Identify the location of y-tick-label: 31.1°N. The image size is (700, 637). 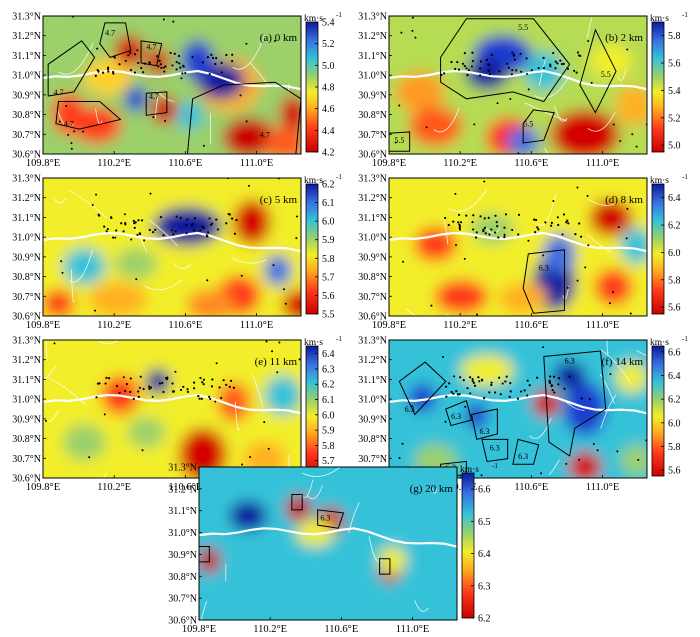
(372, 218).